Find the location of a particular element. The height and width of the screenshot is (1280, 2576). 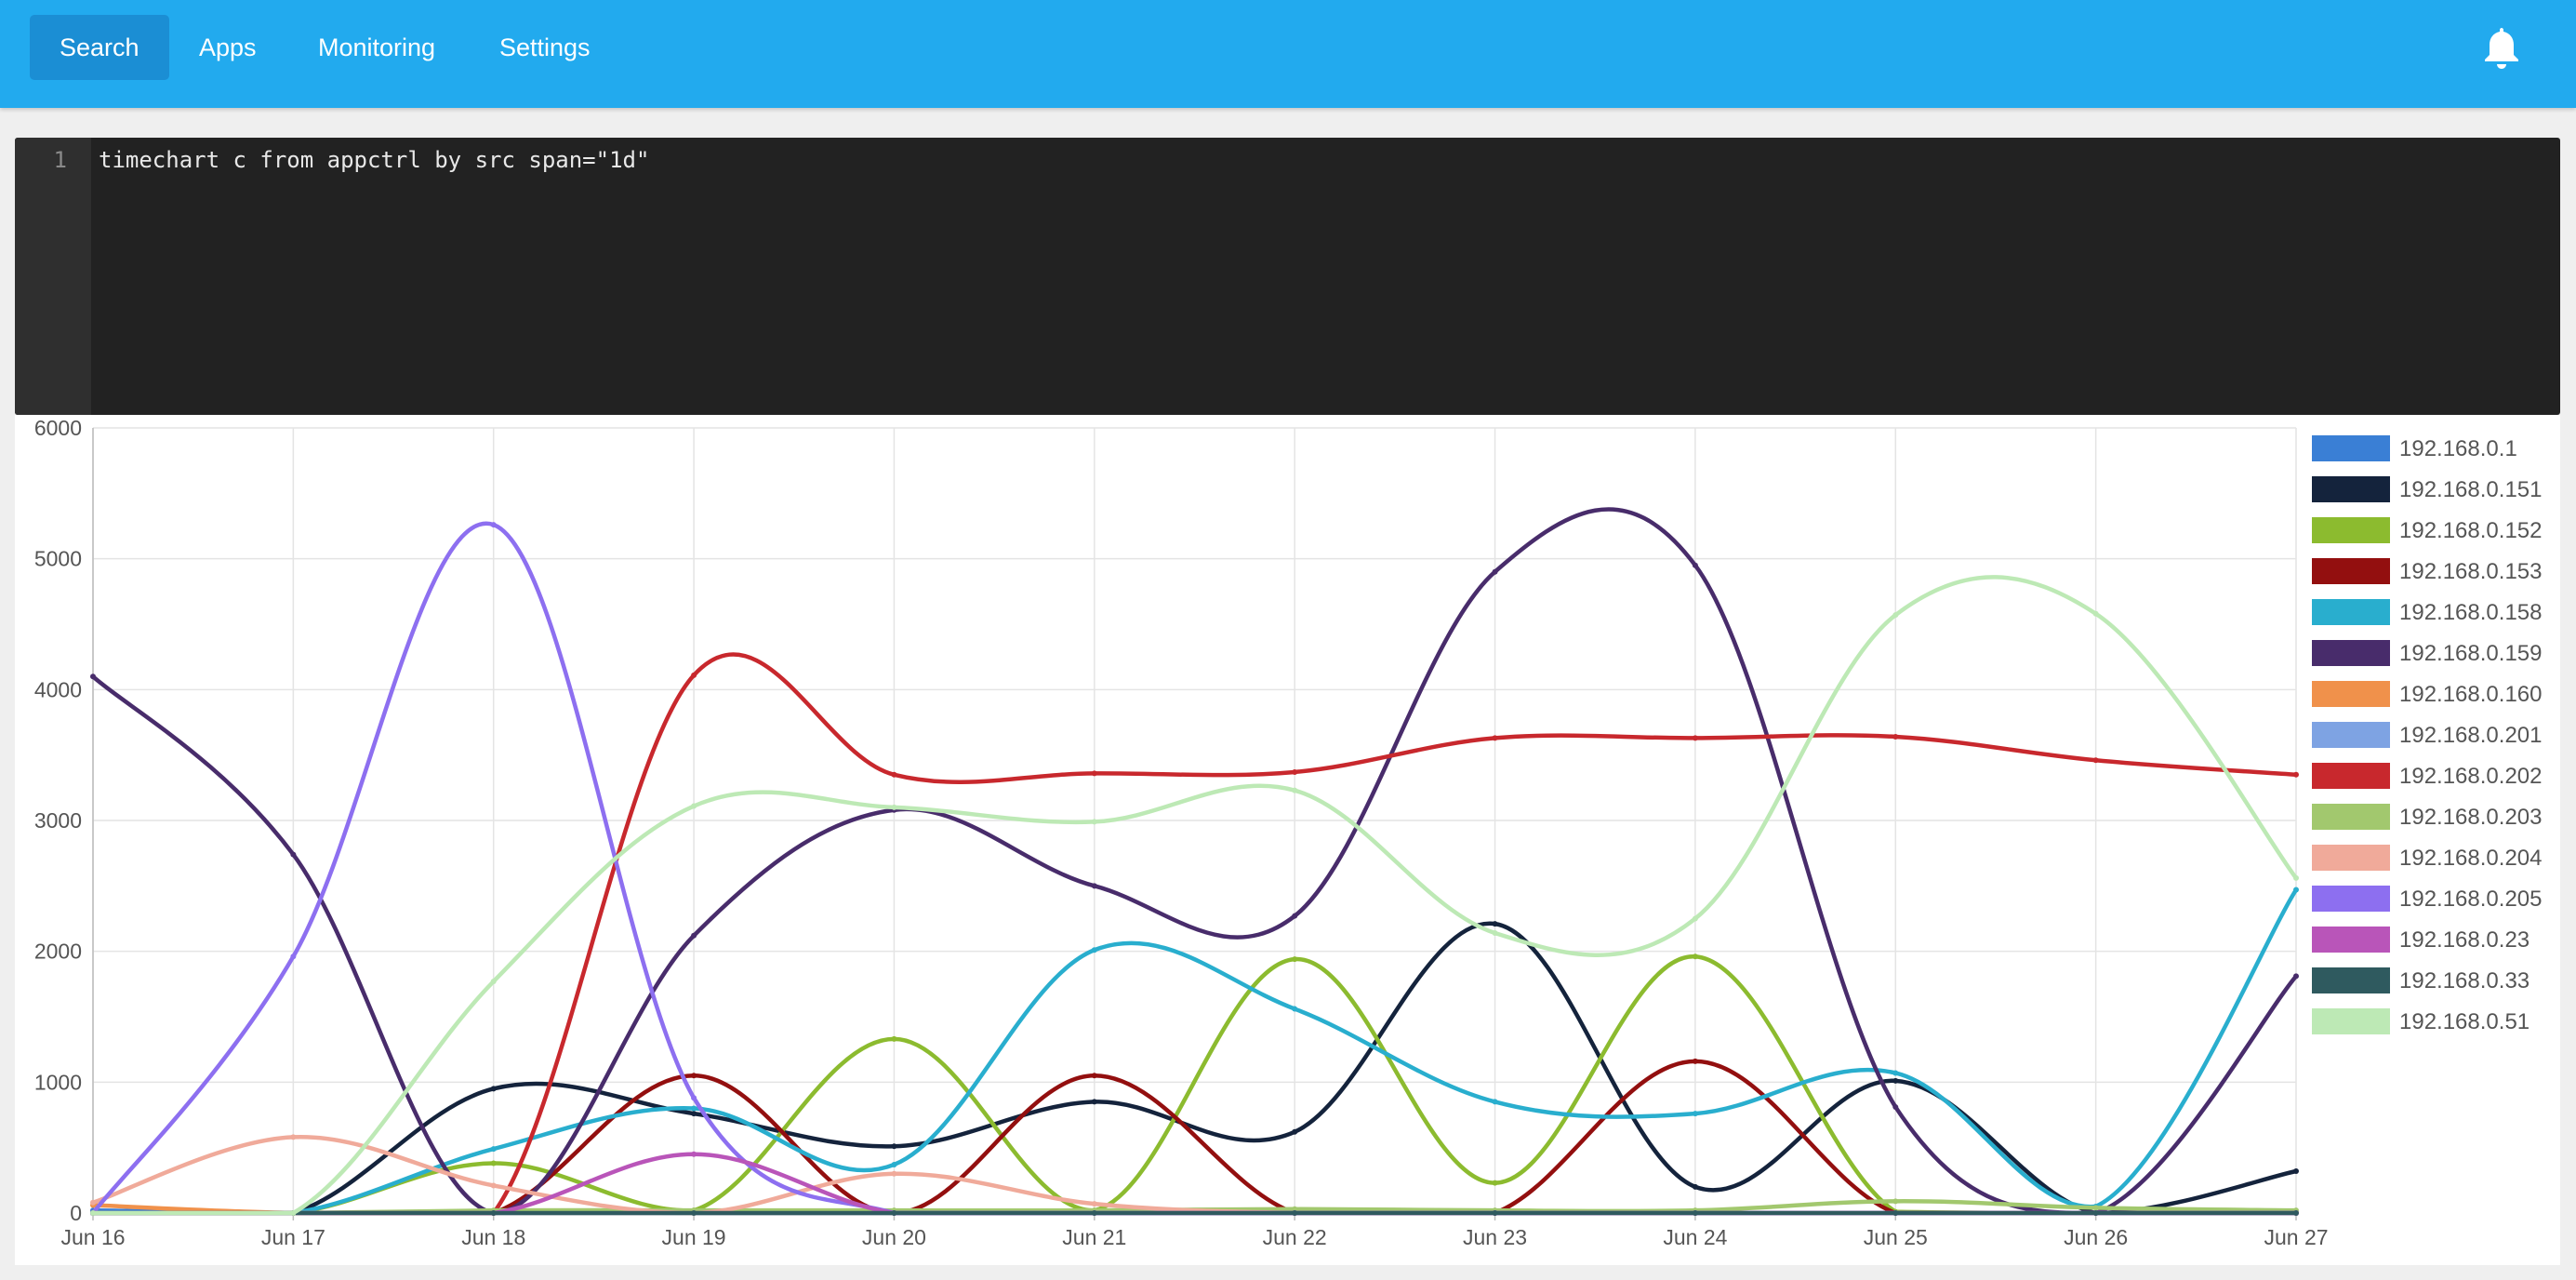

legend-label: 192.168.0.151 is located at coordinates (2470, 489).